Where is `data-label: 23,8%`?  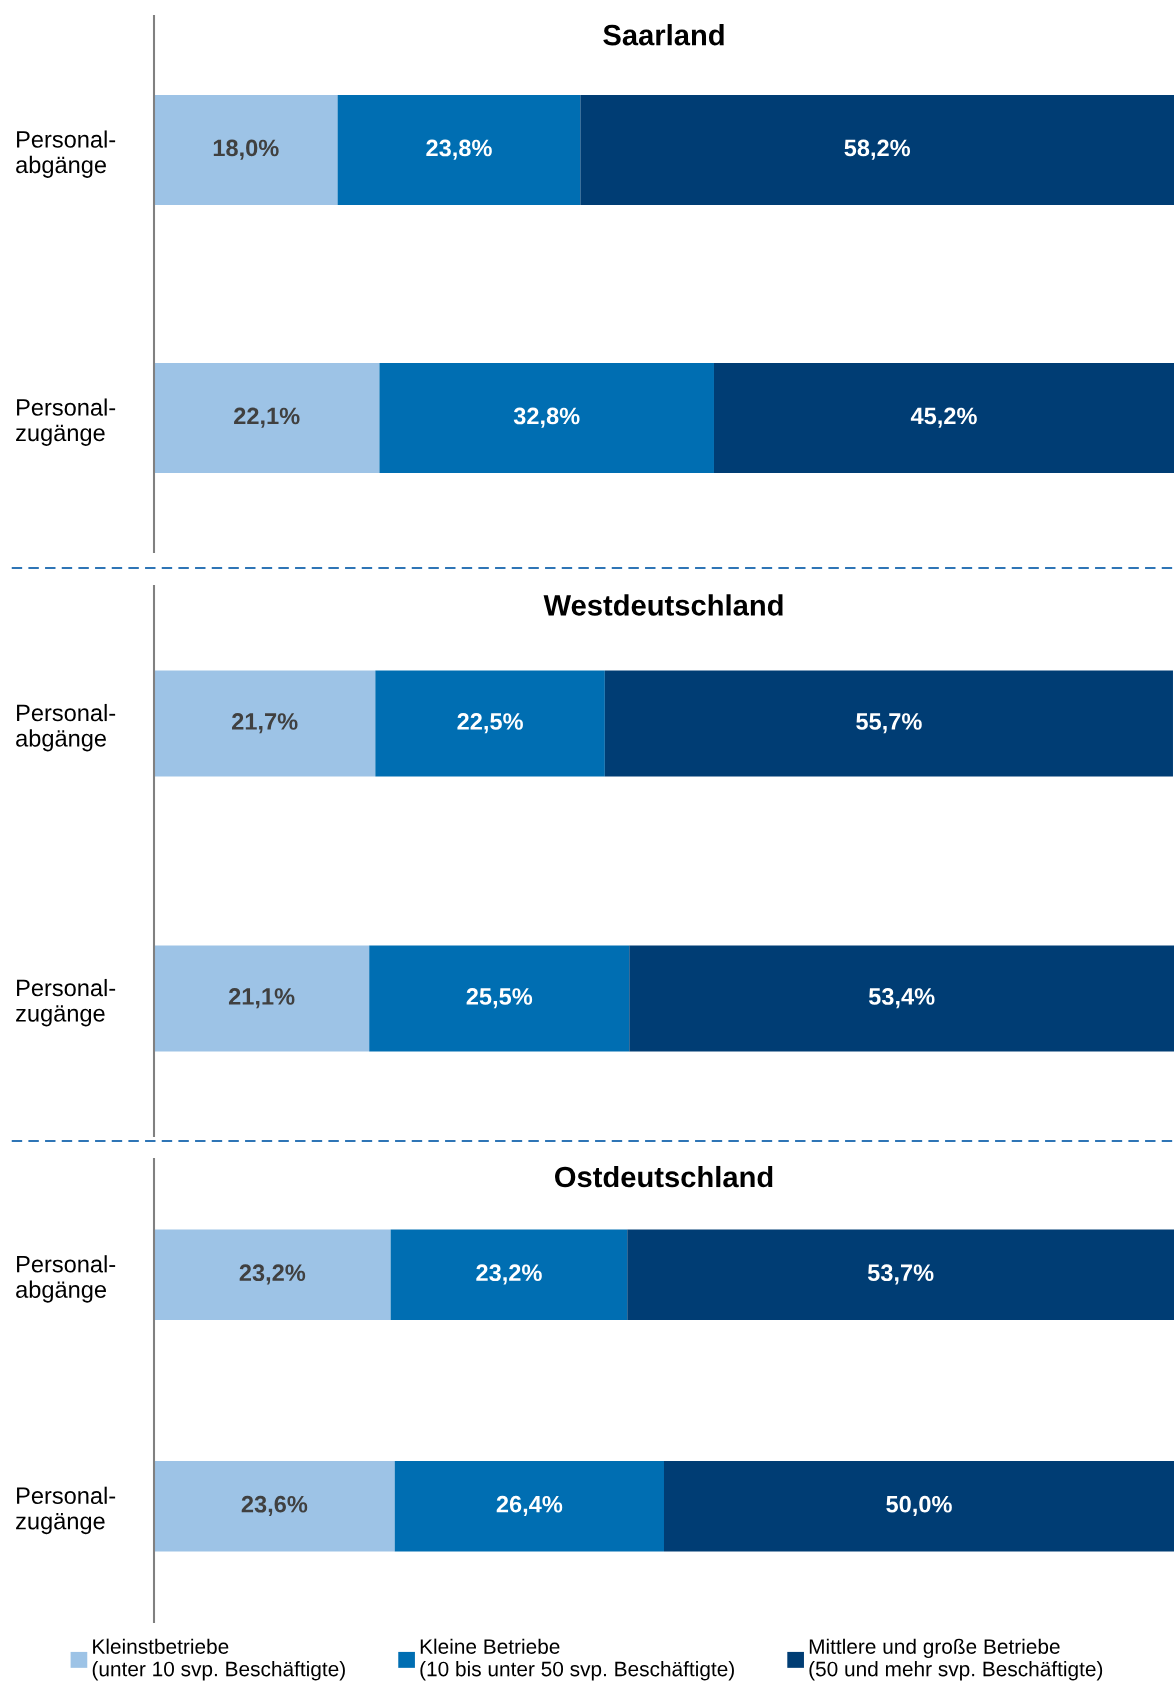 data-label: 23,8% is located at coordinates (459, 149).